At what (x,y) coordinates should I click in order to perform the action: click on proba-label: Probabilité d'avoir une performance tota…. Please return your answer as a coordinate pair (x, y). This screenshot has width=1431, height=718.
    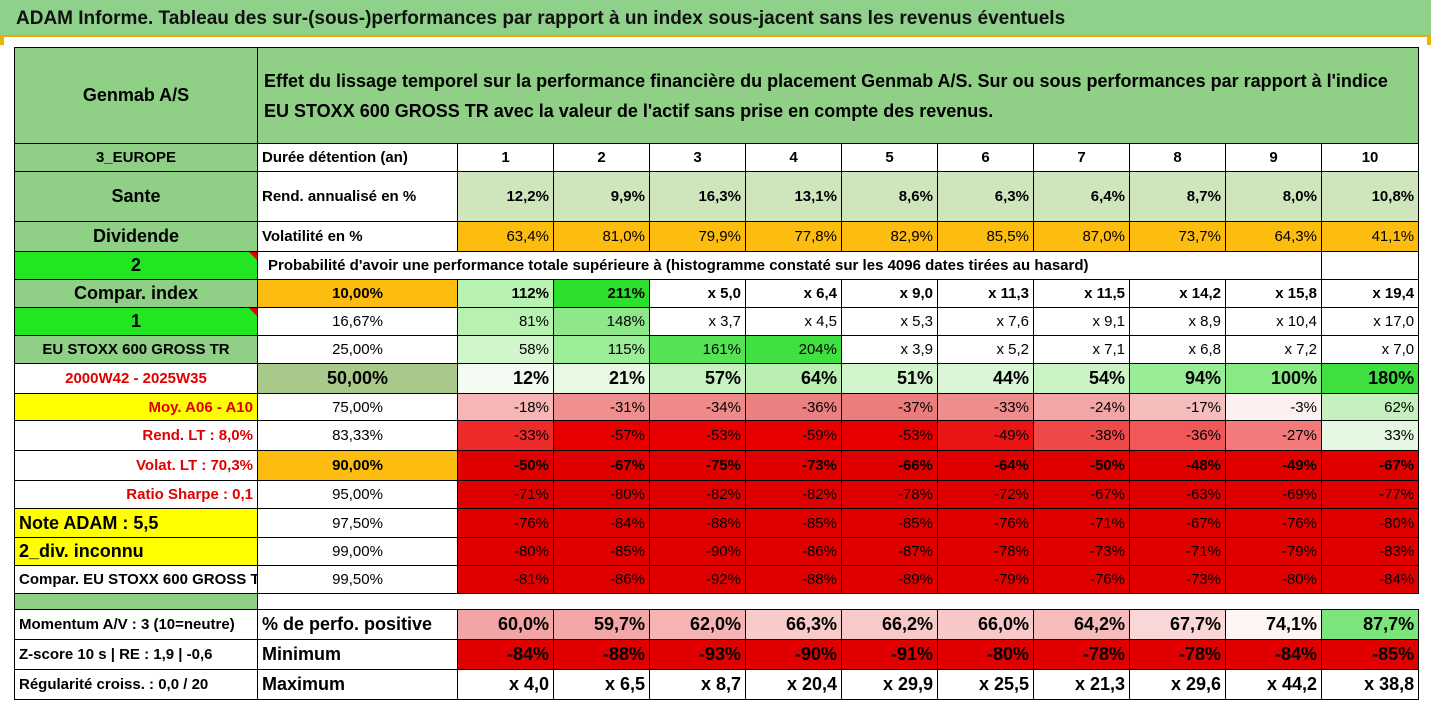
    Looking at the image, I should click on (741, 265).